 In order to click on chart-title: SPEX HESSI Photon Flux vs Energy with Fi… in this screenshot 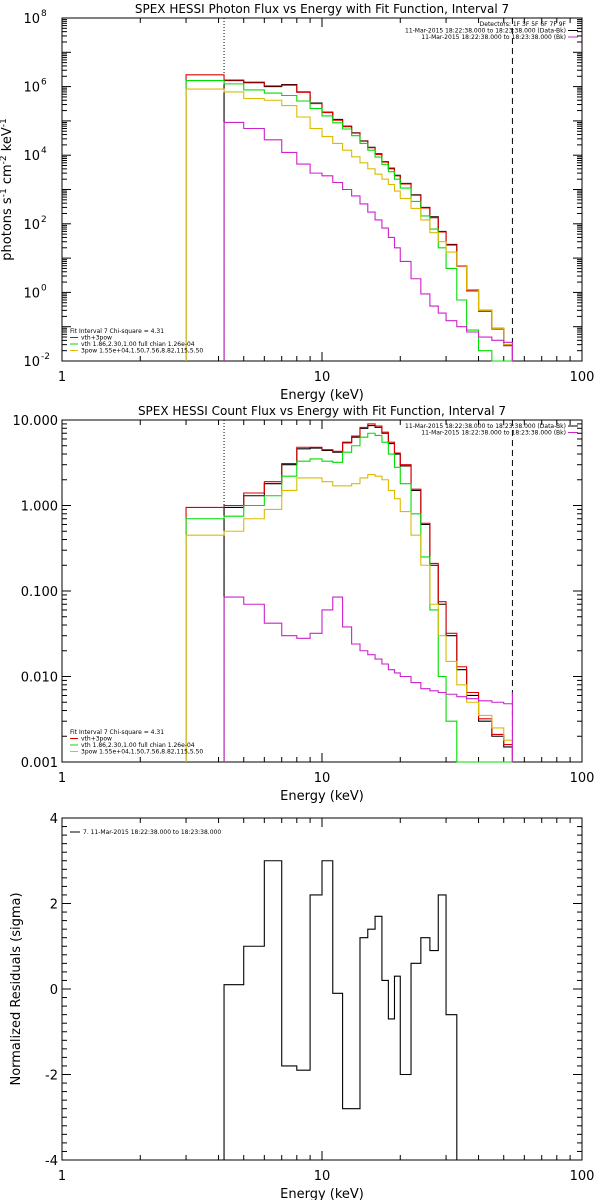, I will do `click(322, 9)`.